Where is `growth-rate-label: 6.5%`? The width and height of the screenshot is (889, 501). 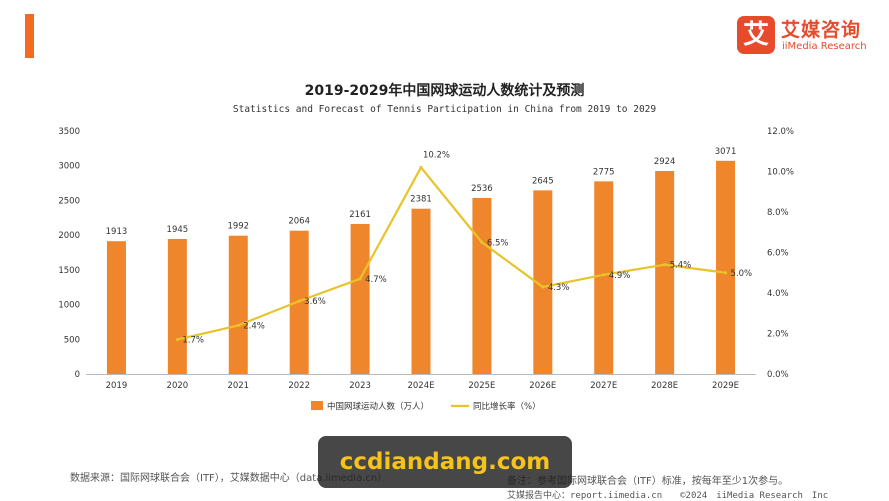
growth-rate-label: 6.5% is located at coordinates (498, 243).